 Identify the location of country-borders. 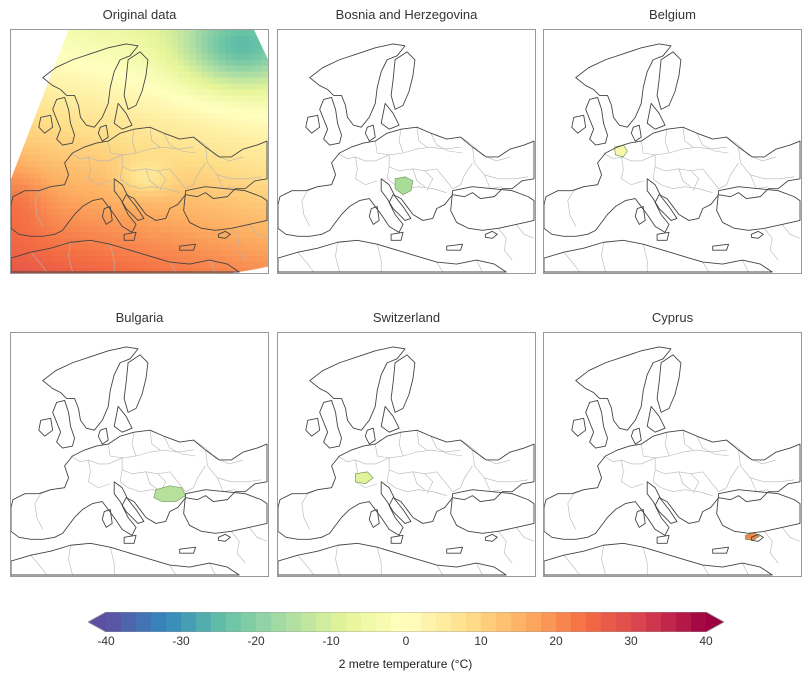
(416, 503).